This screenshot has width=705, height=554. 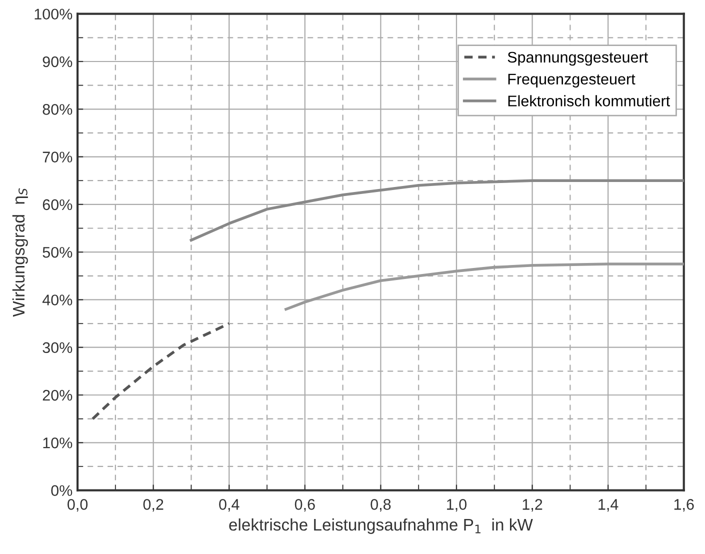 What do you see at coordinates (57, 157) in the screenshot?
I see `y-tick-label: 70%` at bounding box center [57, 157].